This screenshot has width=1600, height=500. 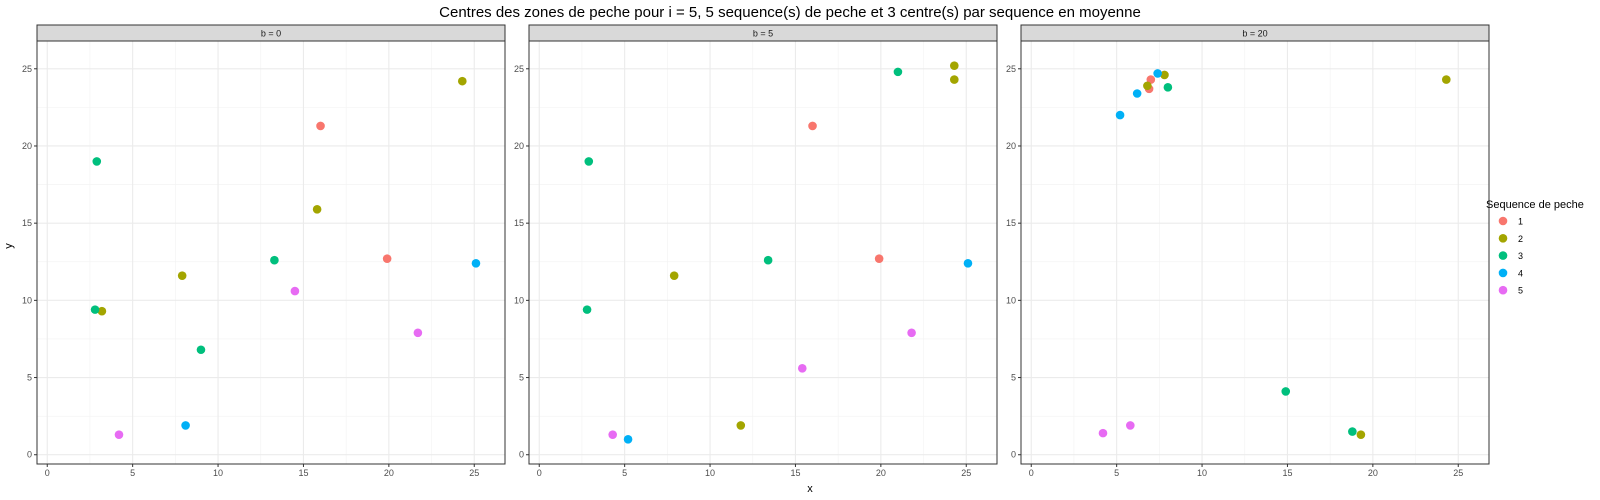 I want to click on legend-label: 3, so click(x=1520, y=256).